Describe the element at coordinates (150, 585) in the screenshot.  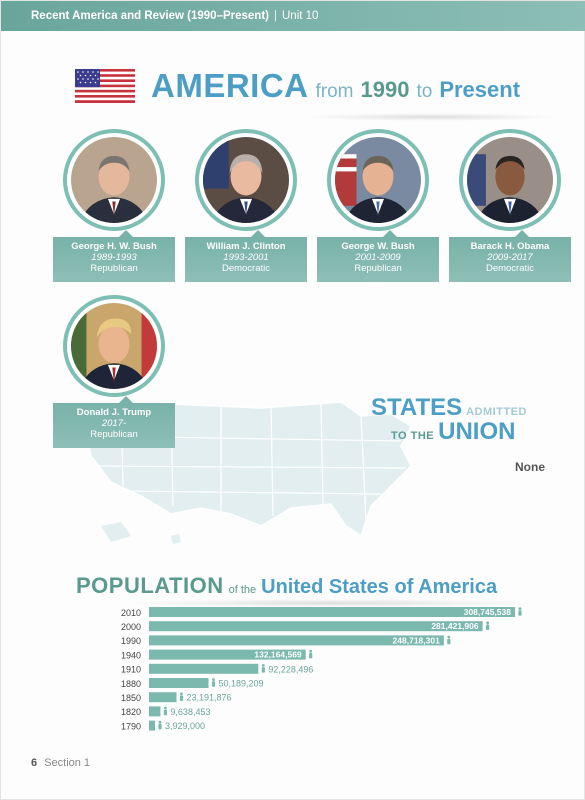
I see `population-word: POPULATION` at that location.